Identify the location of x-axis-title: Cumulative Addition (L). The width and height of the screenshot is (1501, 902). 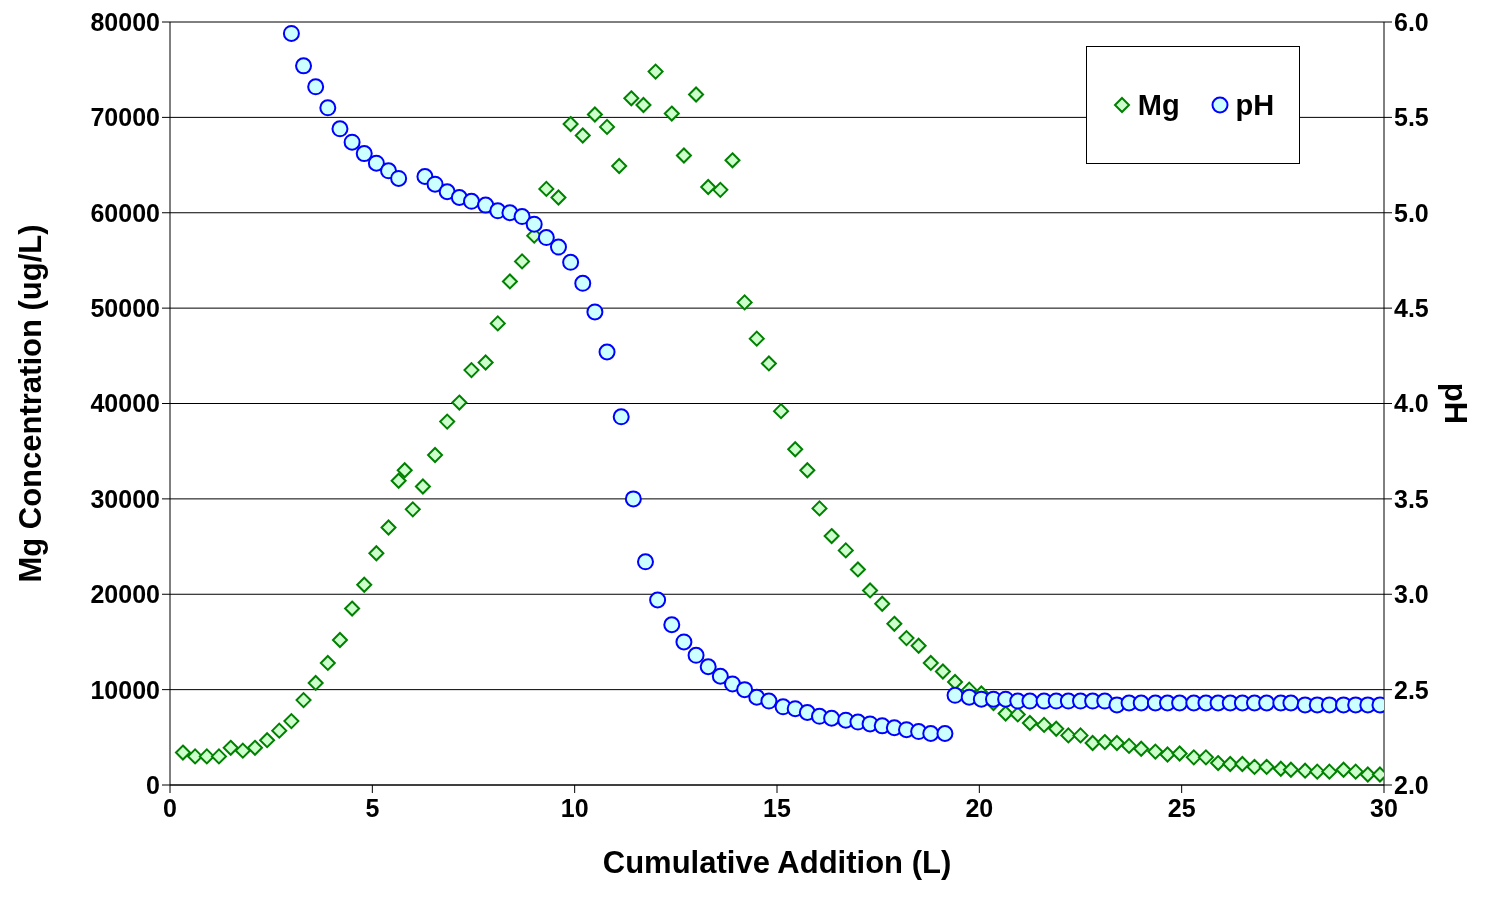
(777, 862).